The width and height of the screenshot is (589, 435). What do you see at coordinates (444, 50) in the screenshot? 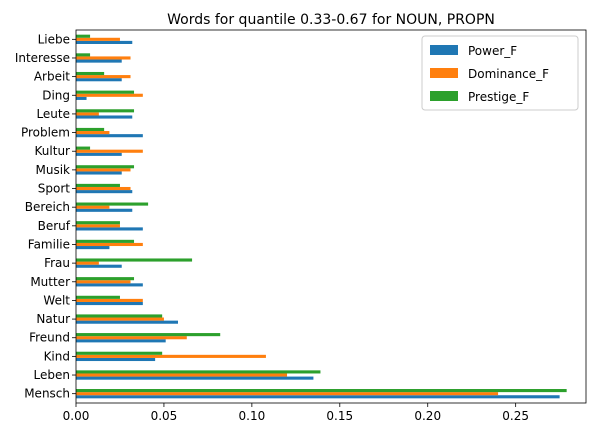
I see `legend-swatch-power-f` at bounding box center [444, 50].